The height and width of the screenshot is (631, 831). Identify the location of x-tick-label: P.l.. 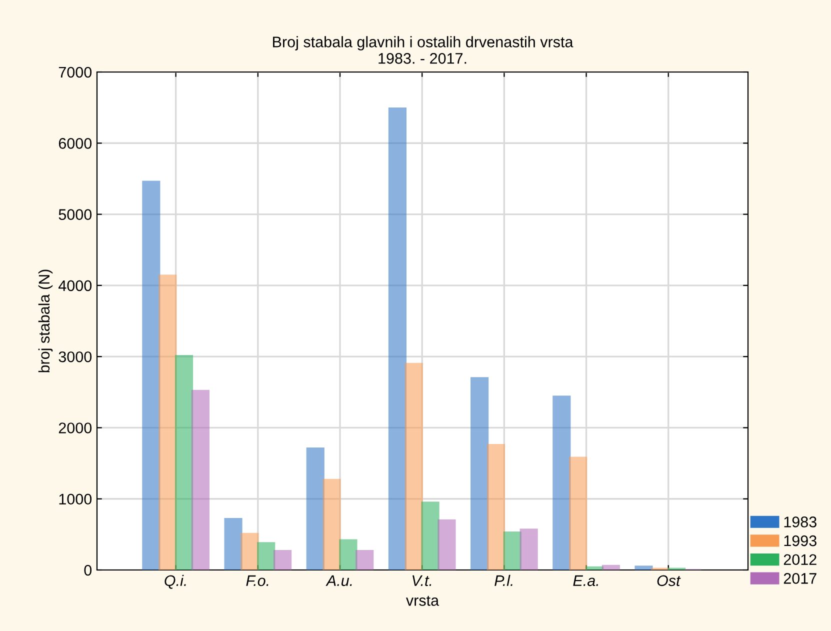
(503, 580).